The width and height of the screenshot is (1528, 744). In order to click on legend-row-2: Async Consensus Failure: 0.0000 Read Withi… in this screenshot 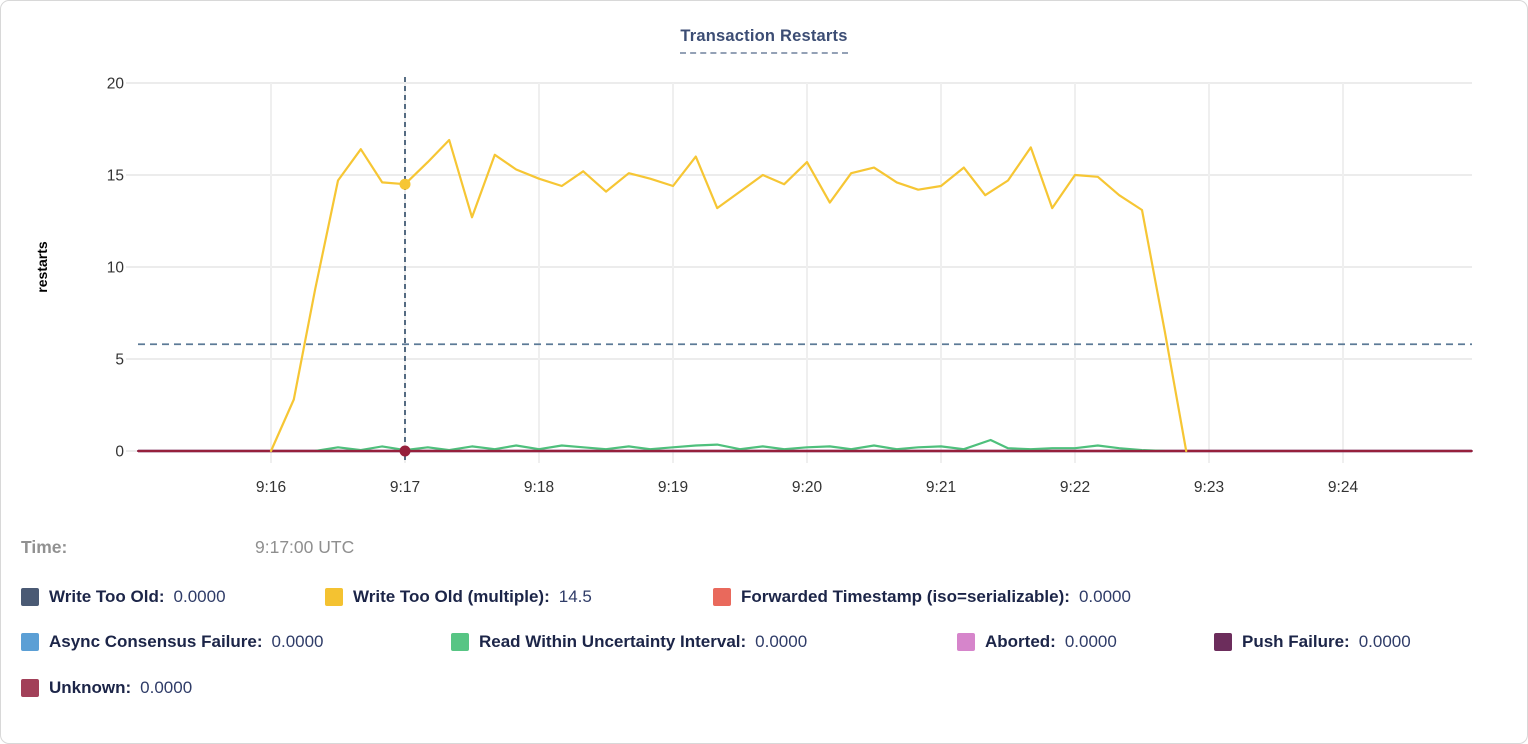, I will do `click(764, 644)`.